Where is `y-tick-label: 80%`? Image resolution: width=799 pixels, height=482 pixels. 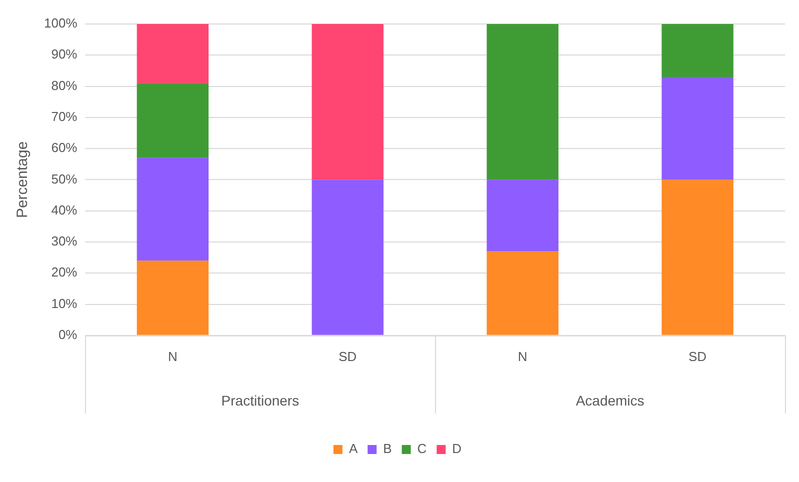
y-tick-label: 80% is located at coordinates (64, 85).